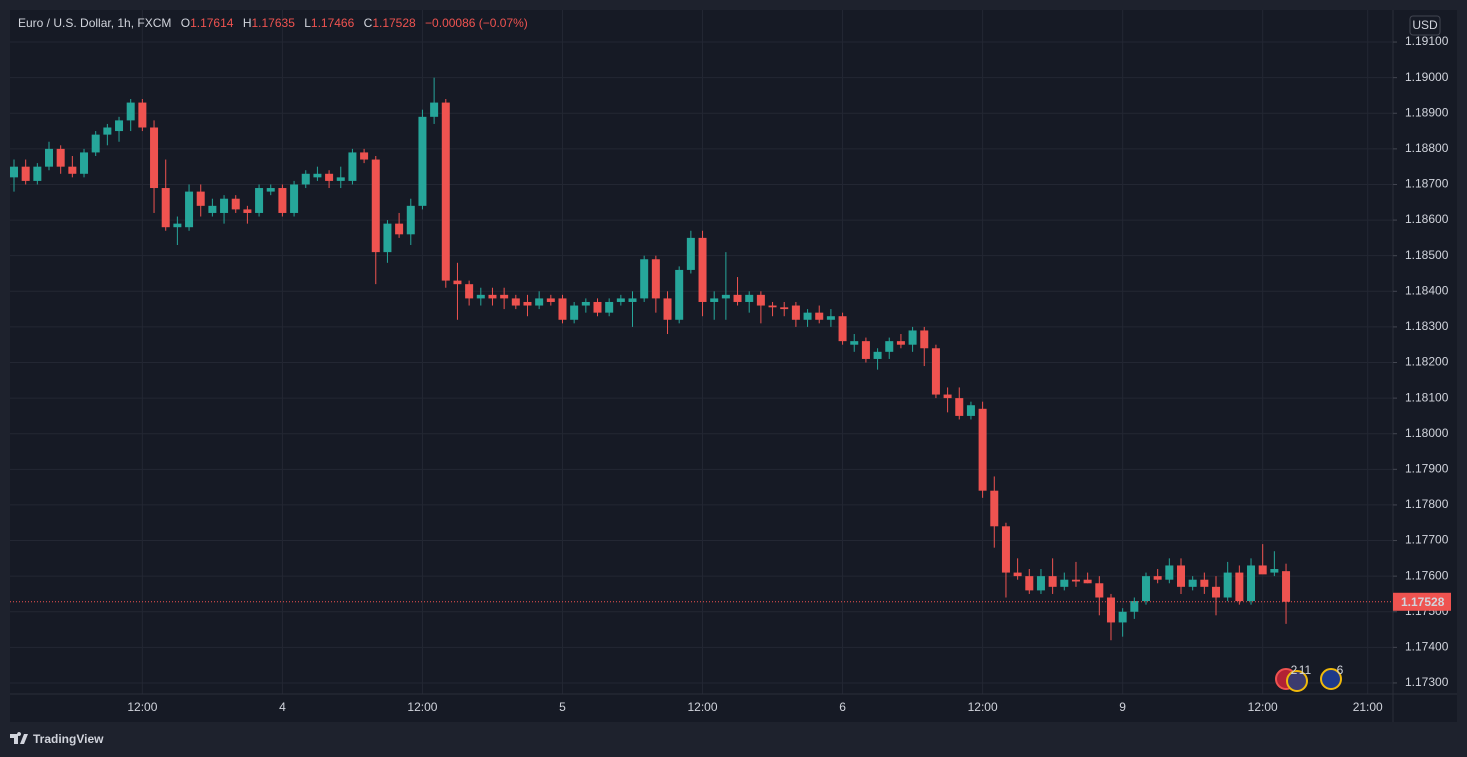  I want to click on y-tick-label: 1.18200, so click(1427, 362).